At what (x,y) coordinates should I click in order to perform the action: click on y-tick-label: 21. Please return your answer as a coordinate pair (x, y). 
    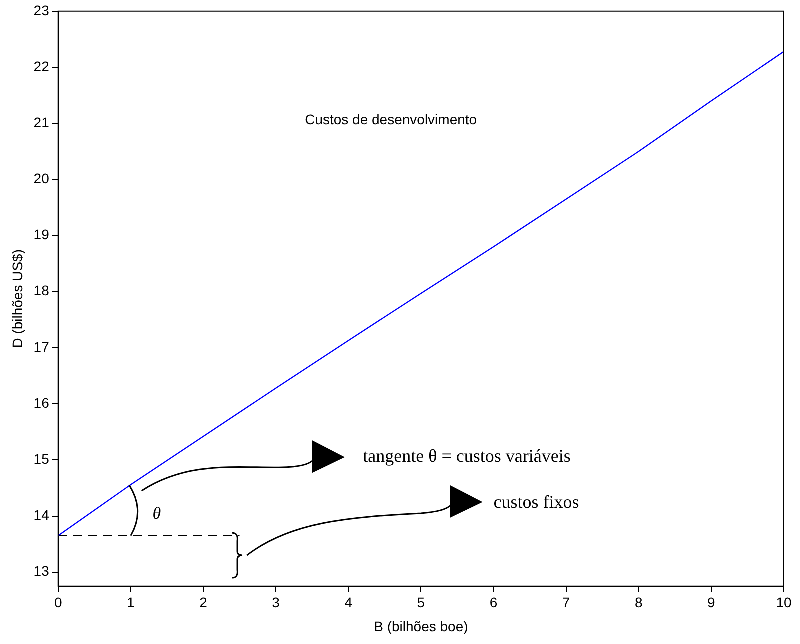
    Looking at the image, I should click on (42, 122).